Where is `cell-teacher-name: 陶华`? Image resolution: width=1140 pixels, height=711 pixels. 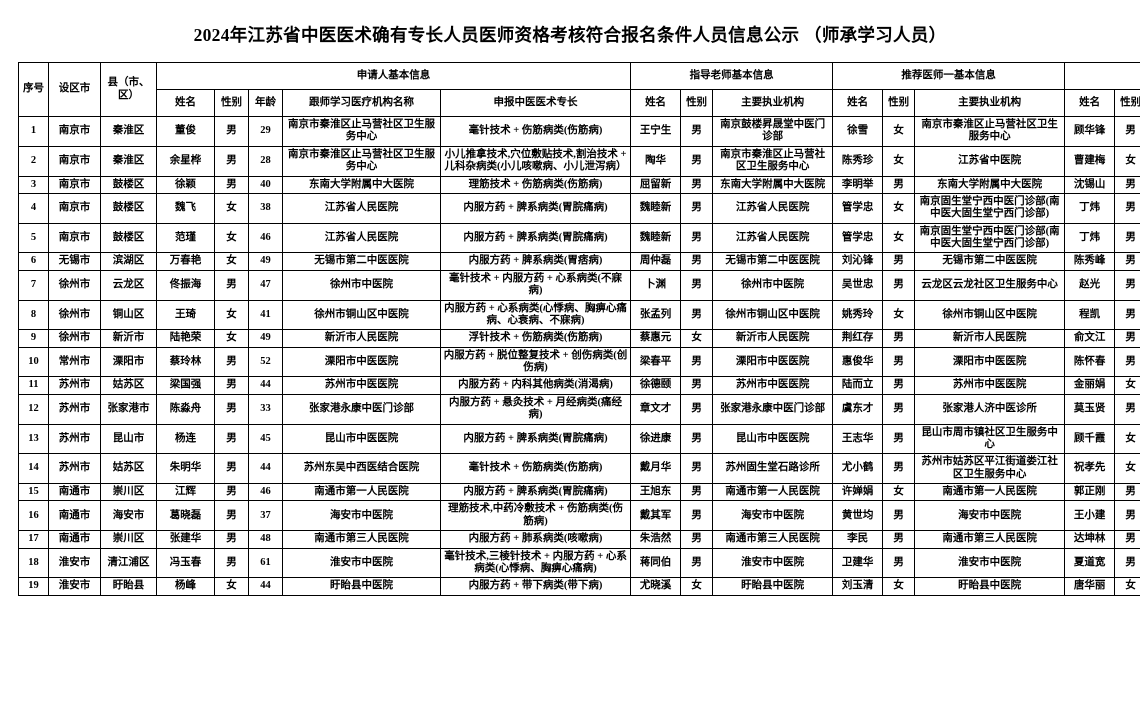 cell-teacher-name: 陶华 is located at coordinates (656, 161).